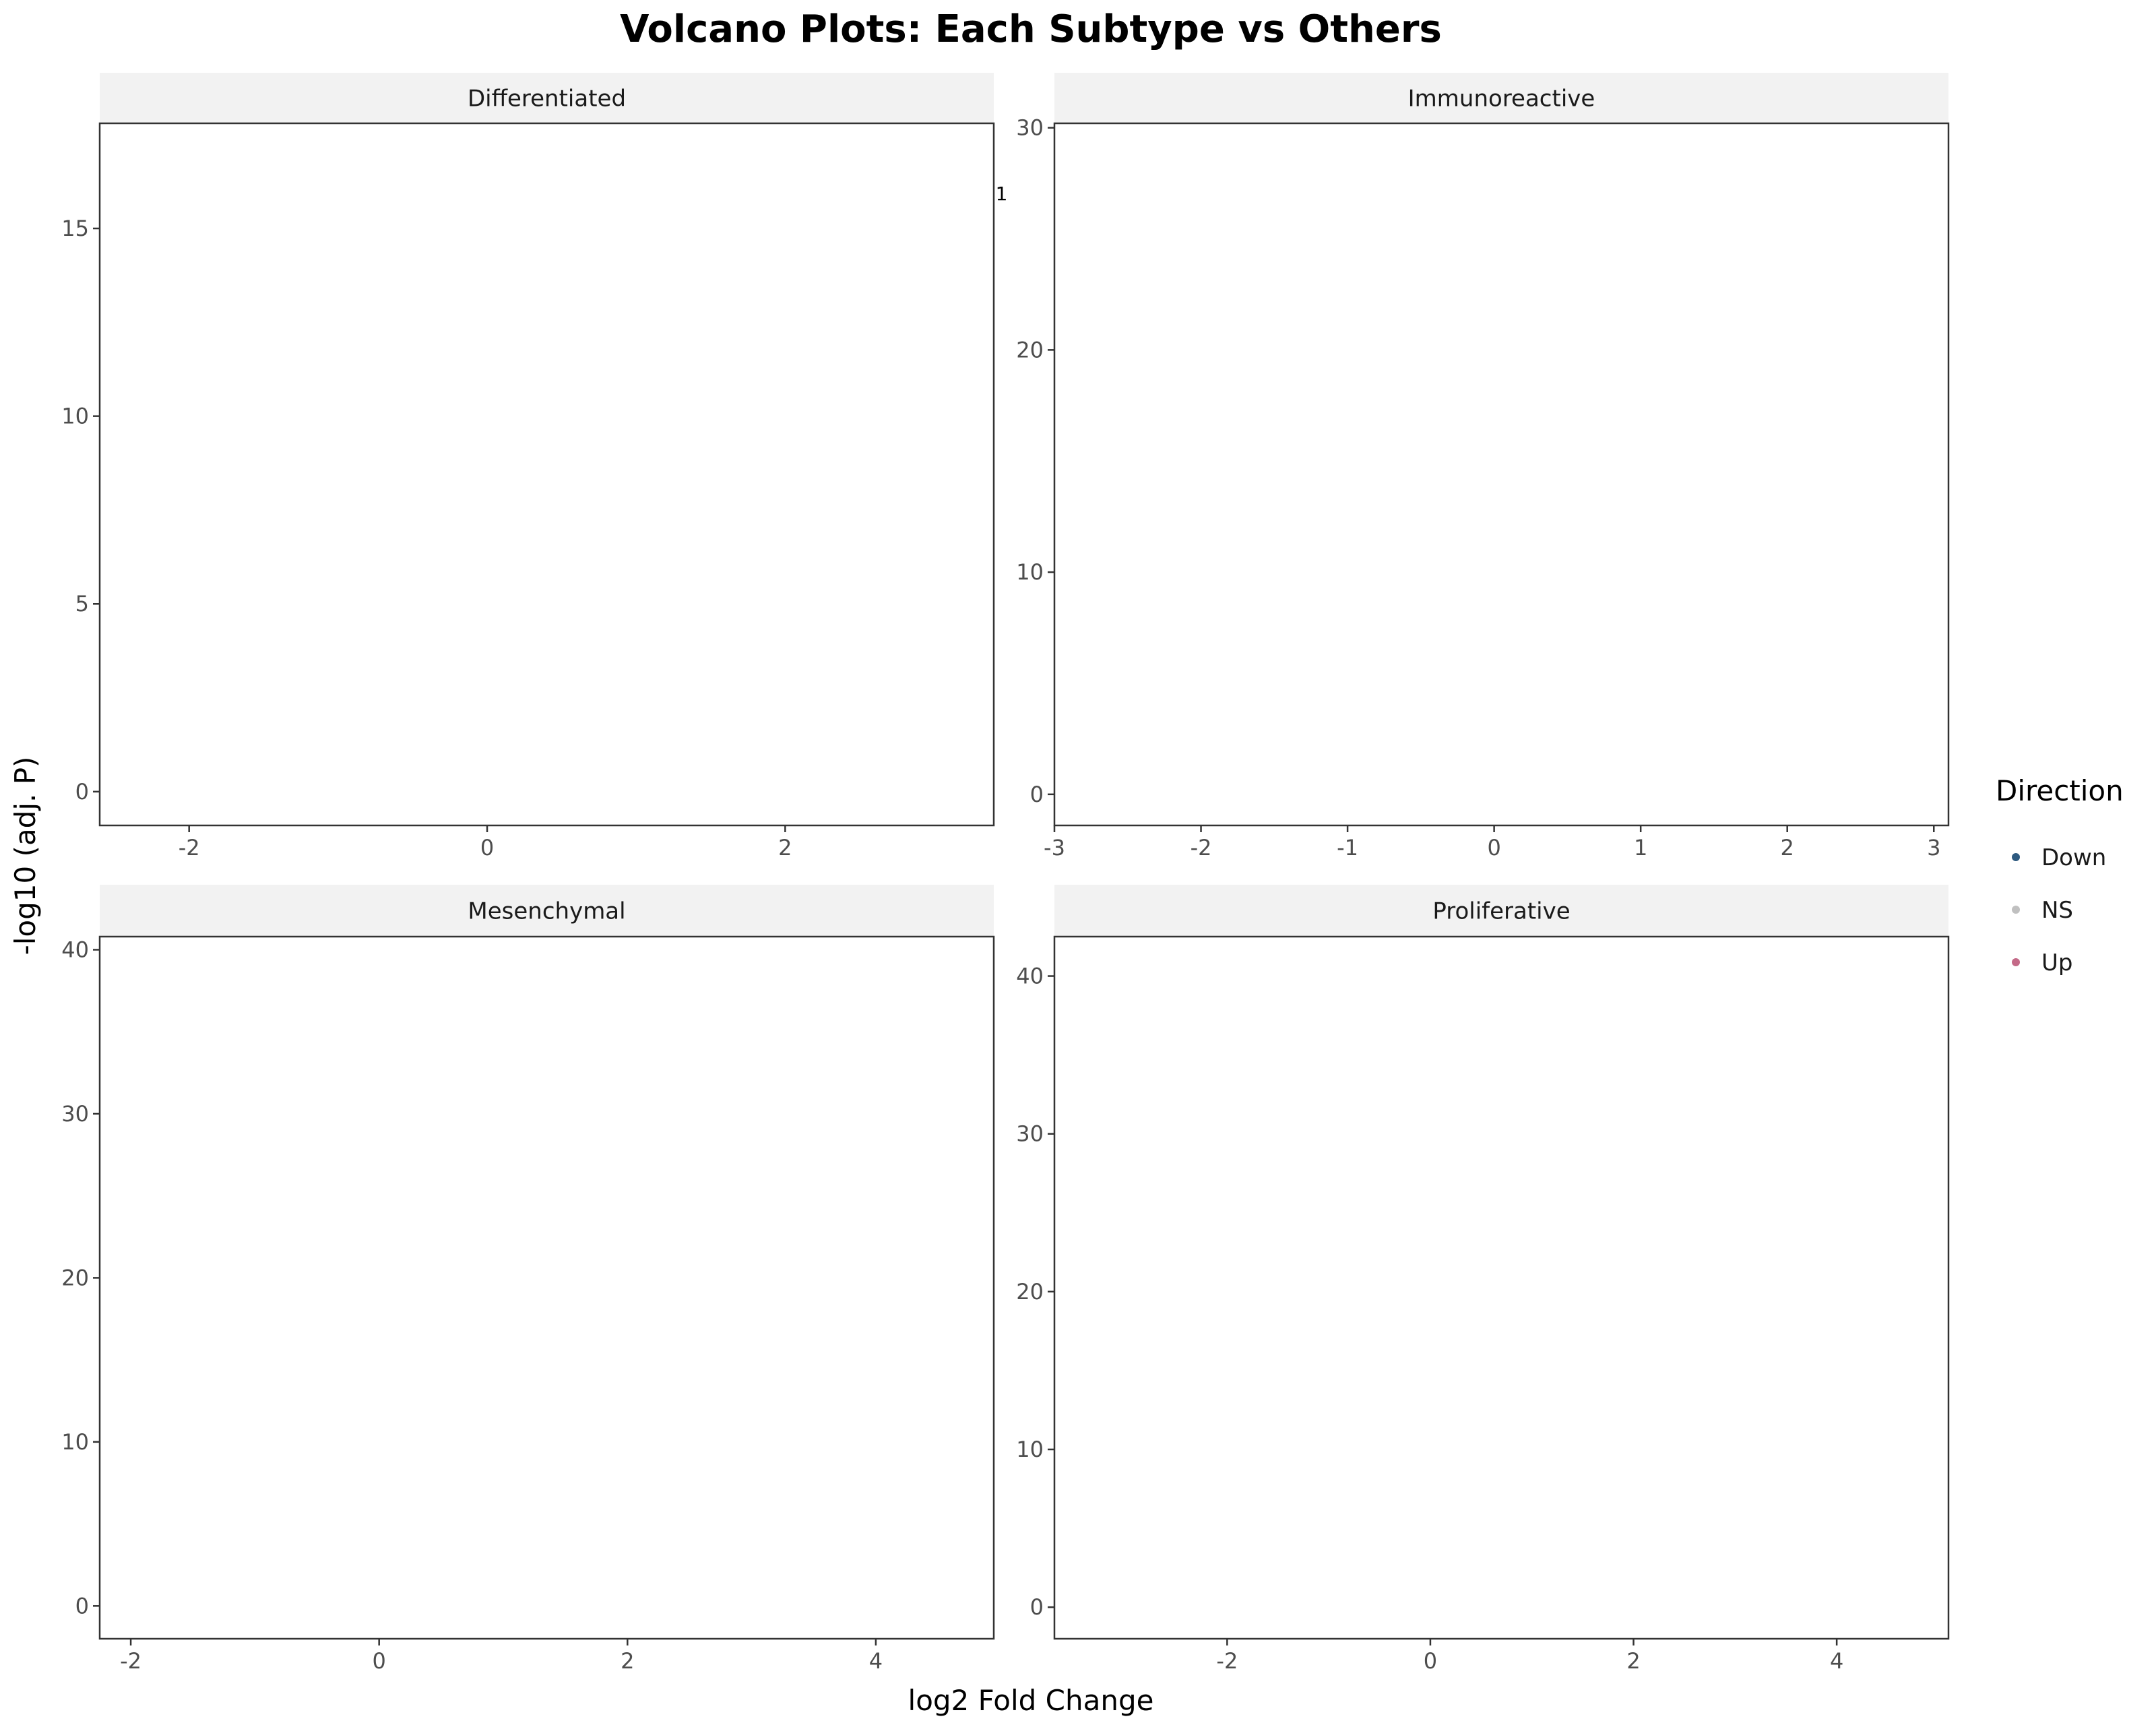  Describe the element at coordinates (189, 848) in the screenshot. I see `x-tick-label: -2` at that location.